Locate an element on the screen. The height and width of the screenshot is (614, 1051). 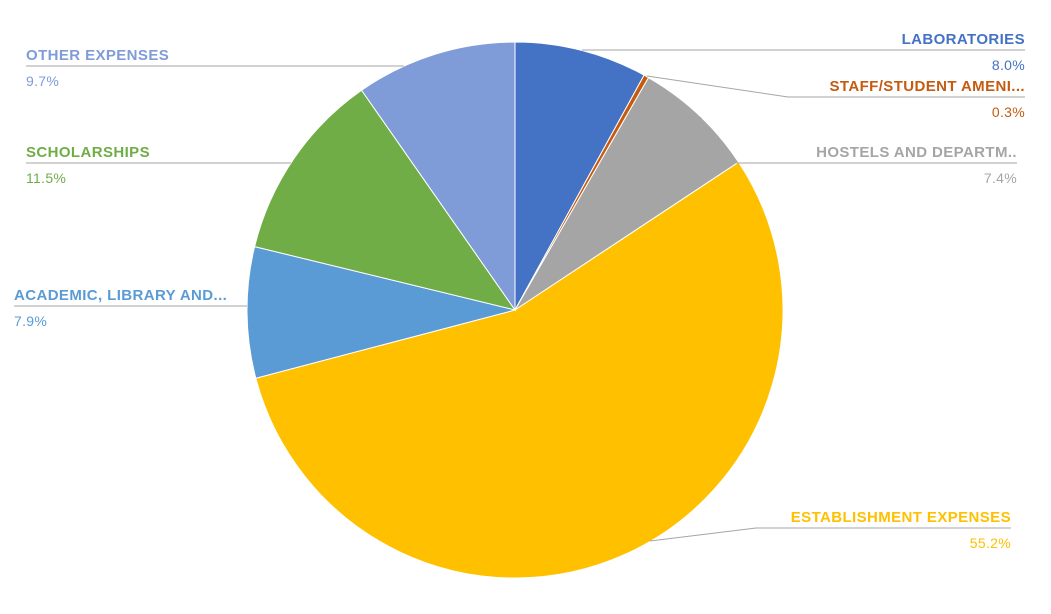
label-hostels-and-departments: HOSTELS AND DEPARTM.. 7.4% is located at coordinates (916, 165).